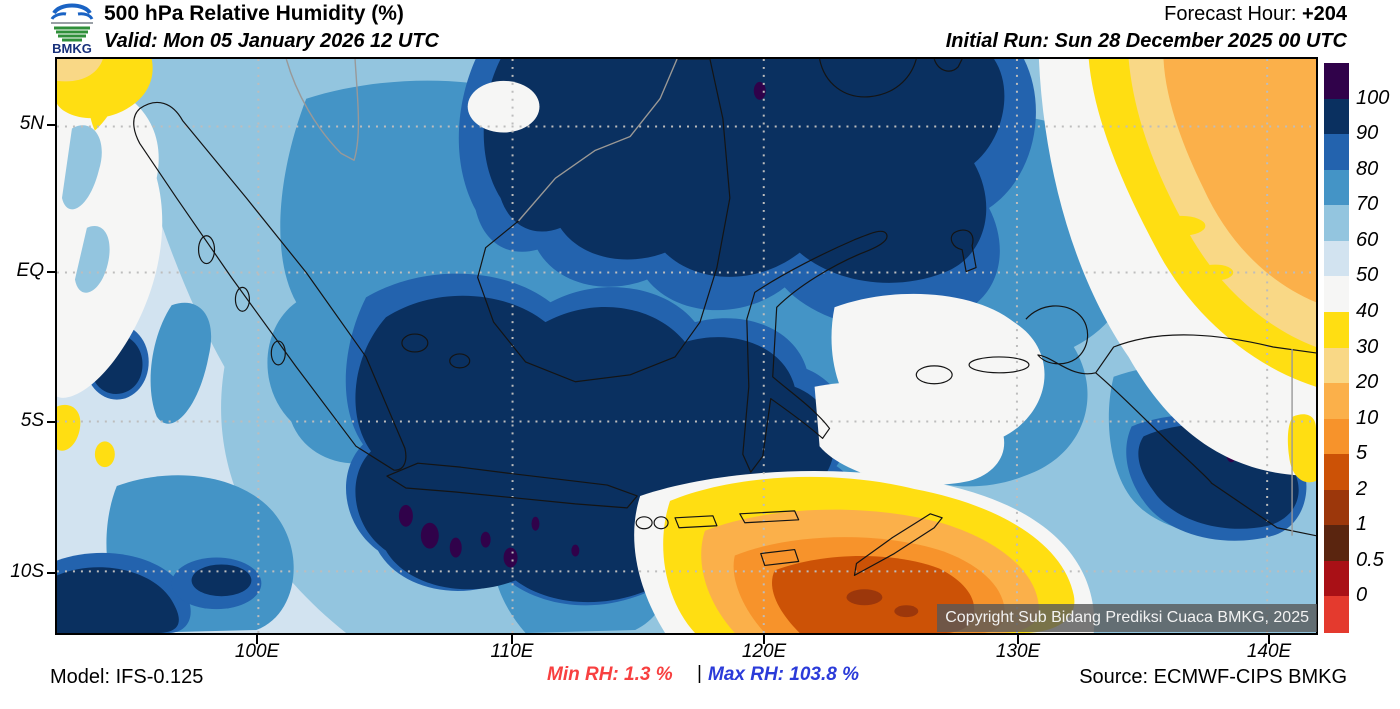  Describe the element at coordinates (1362, 595) in the screenshot. I see `colorbar-label-0: 0` at that location.